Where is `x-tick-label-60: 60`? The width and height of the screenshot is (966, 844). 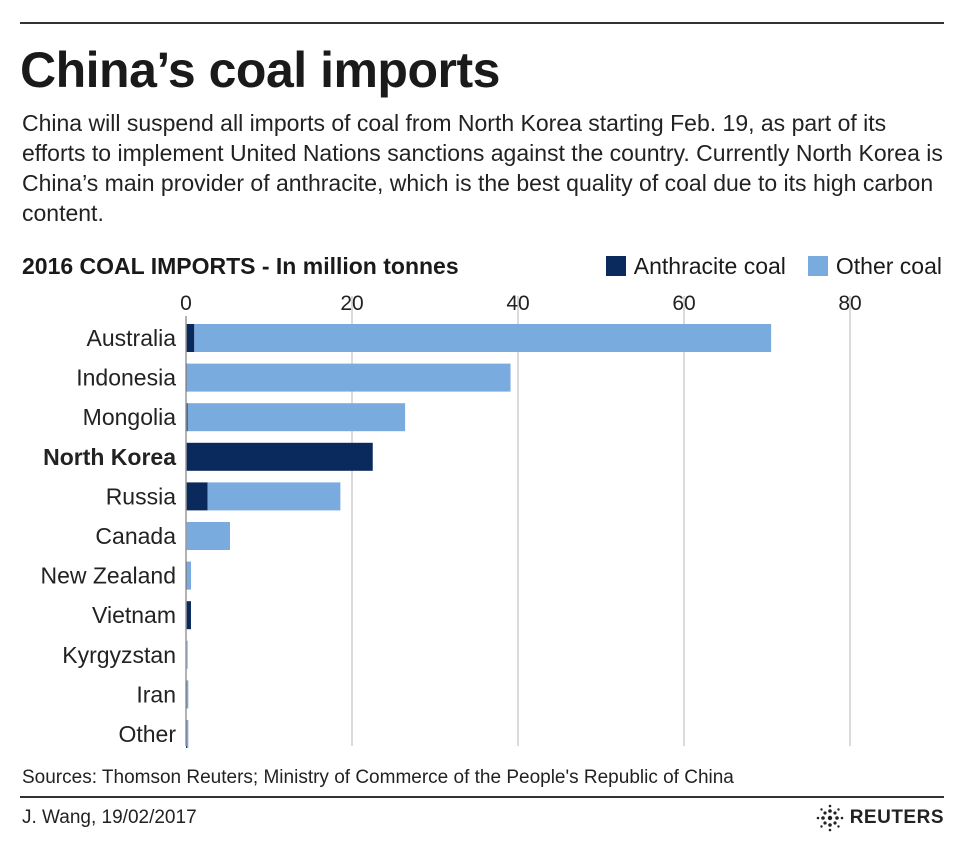
x-tick-label-60: 60 is located at coordinates (683, 303).